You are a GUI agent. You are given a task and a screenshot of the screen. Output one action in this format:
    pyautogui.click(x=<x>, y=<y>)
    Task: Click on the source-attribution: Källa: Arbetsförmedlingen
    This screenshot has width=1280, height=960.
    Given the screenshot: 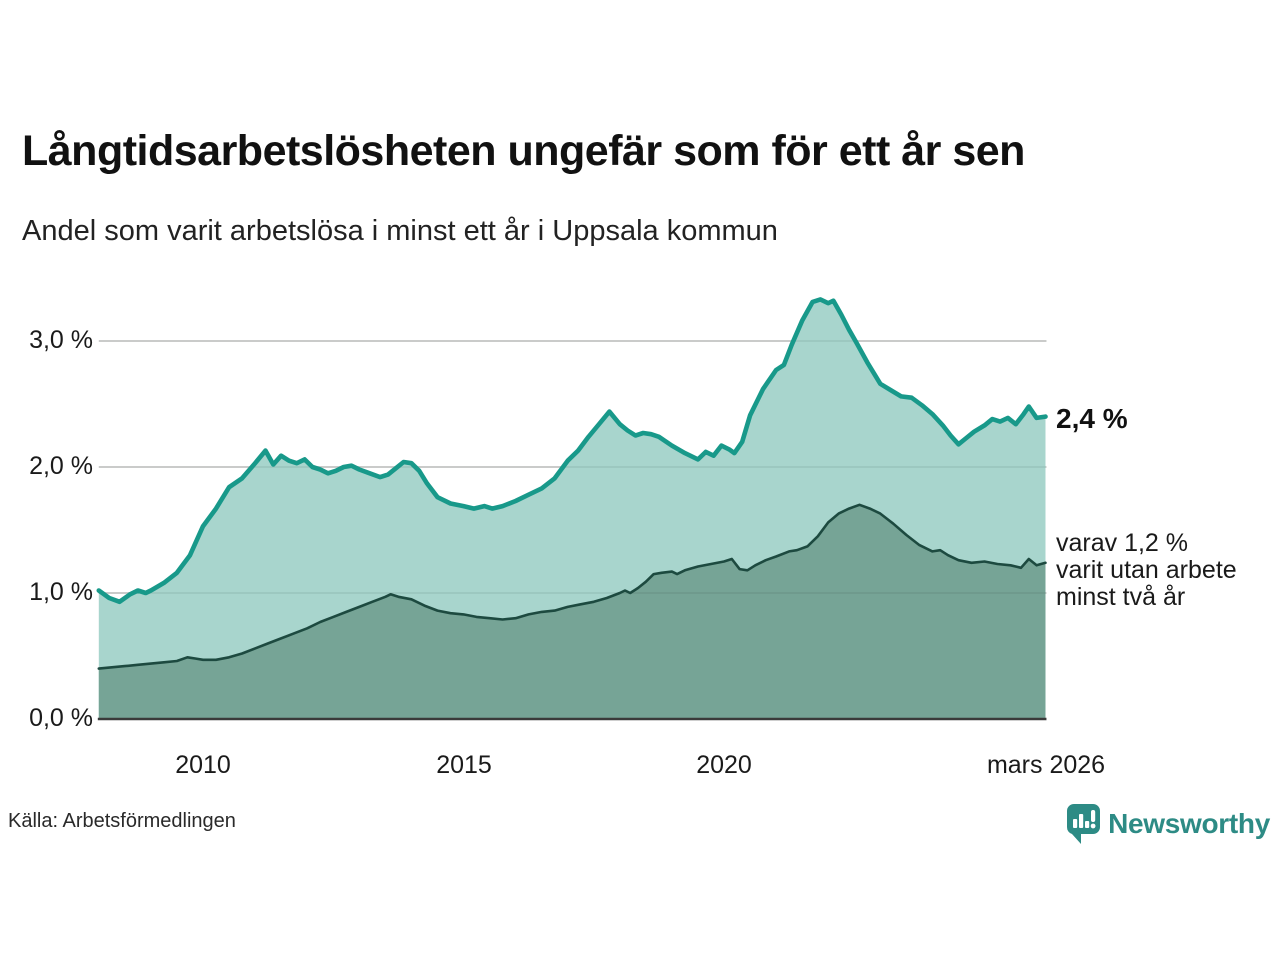 What is the action you would take?
    pyautogui.click(x=122, y=821)
    